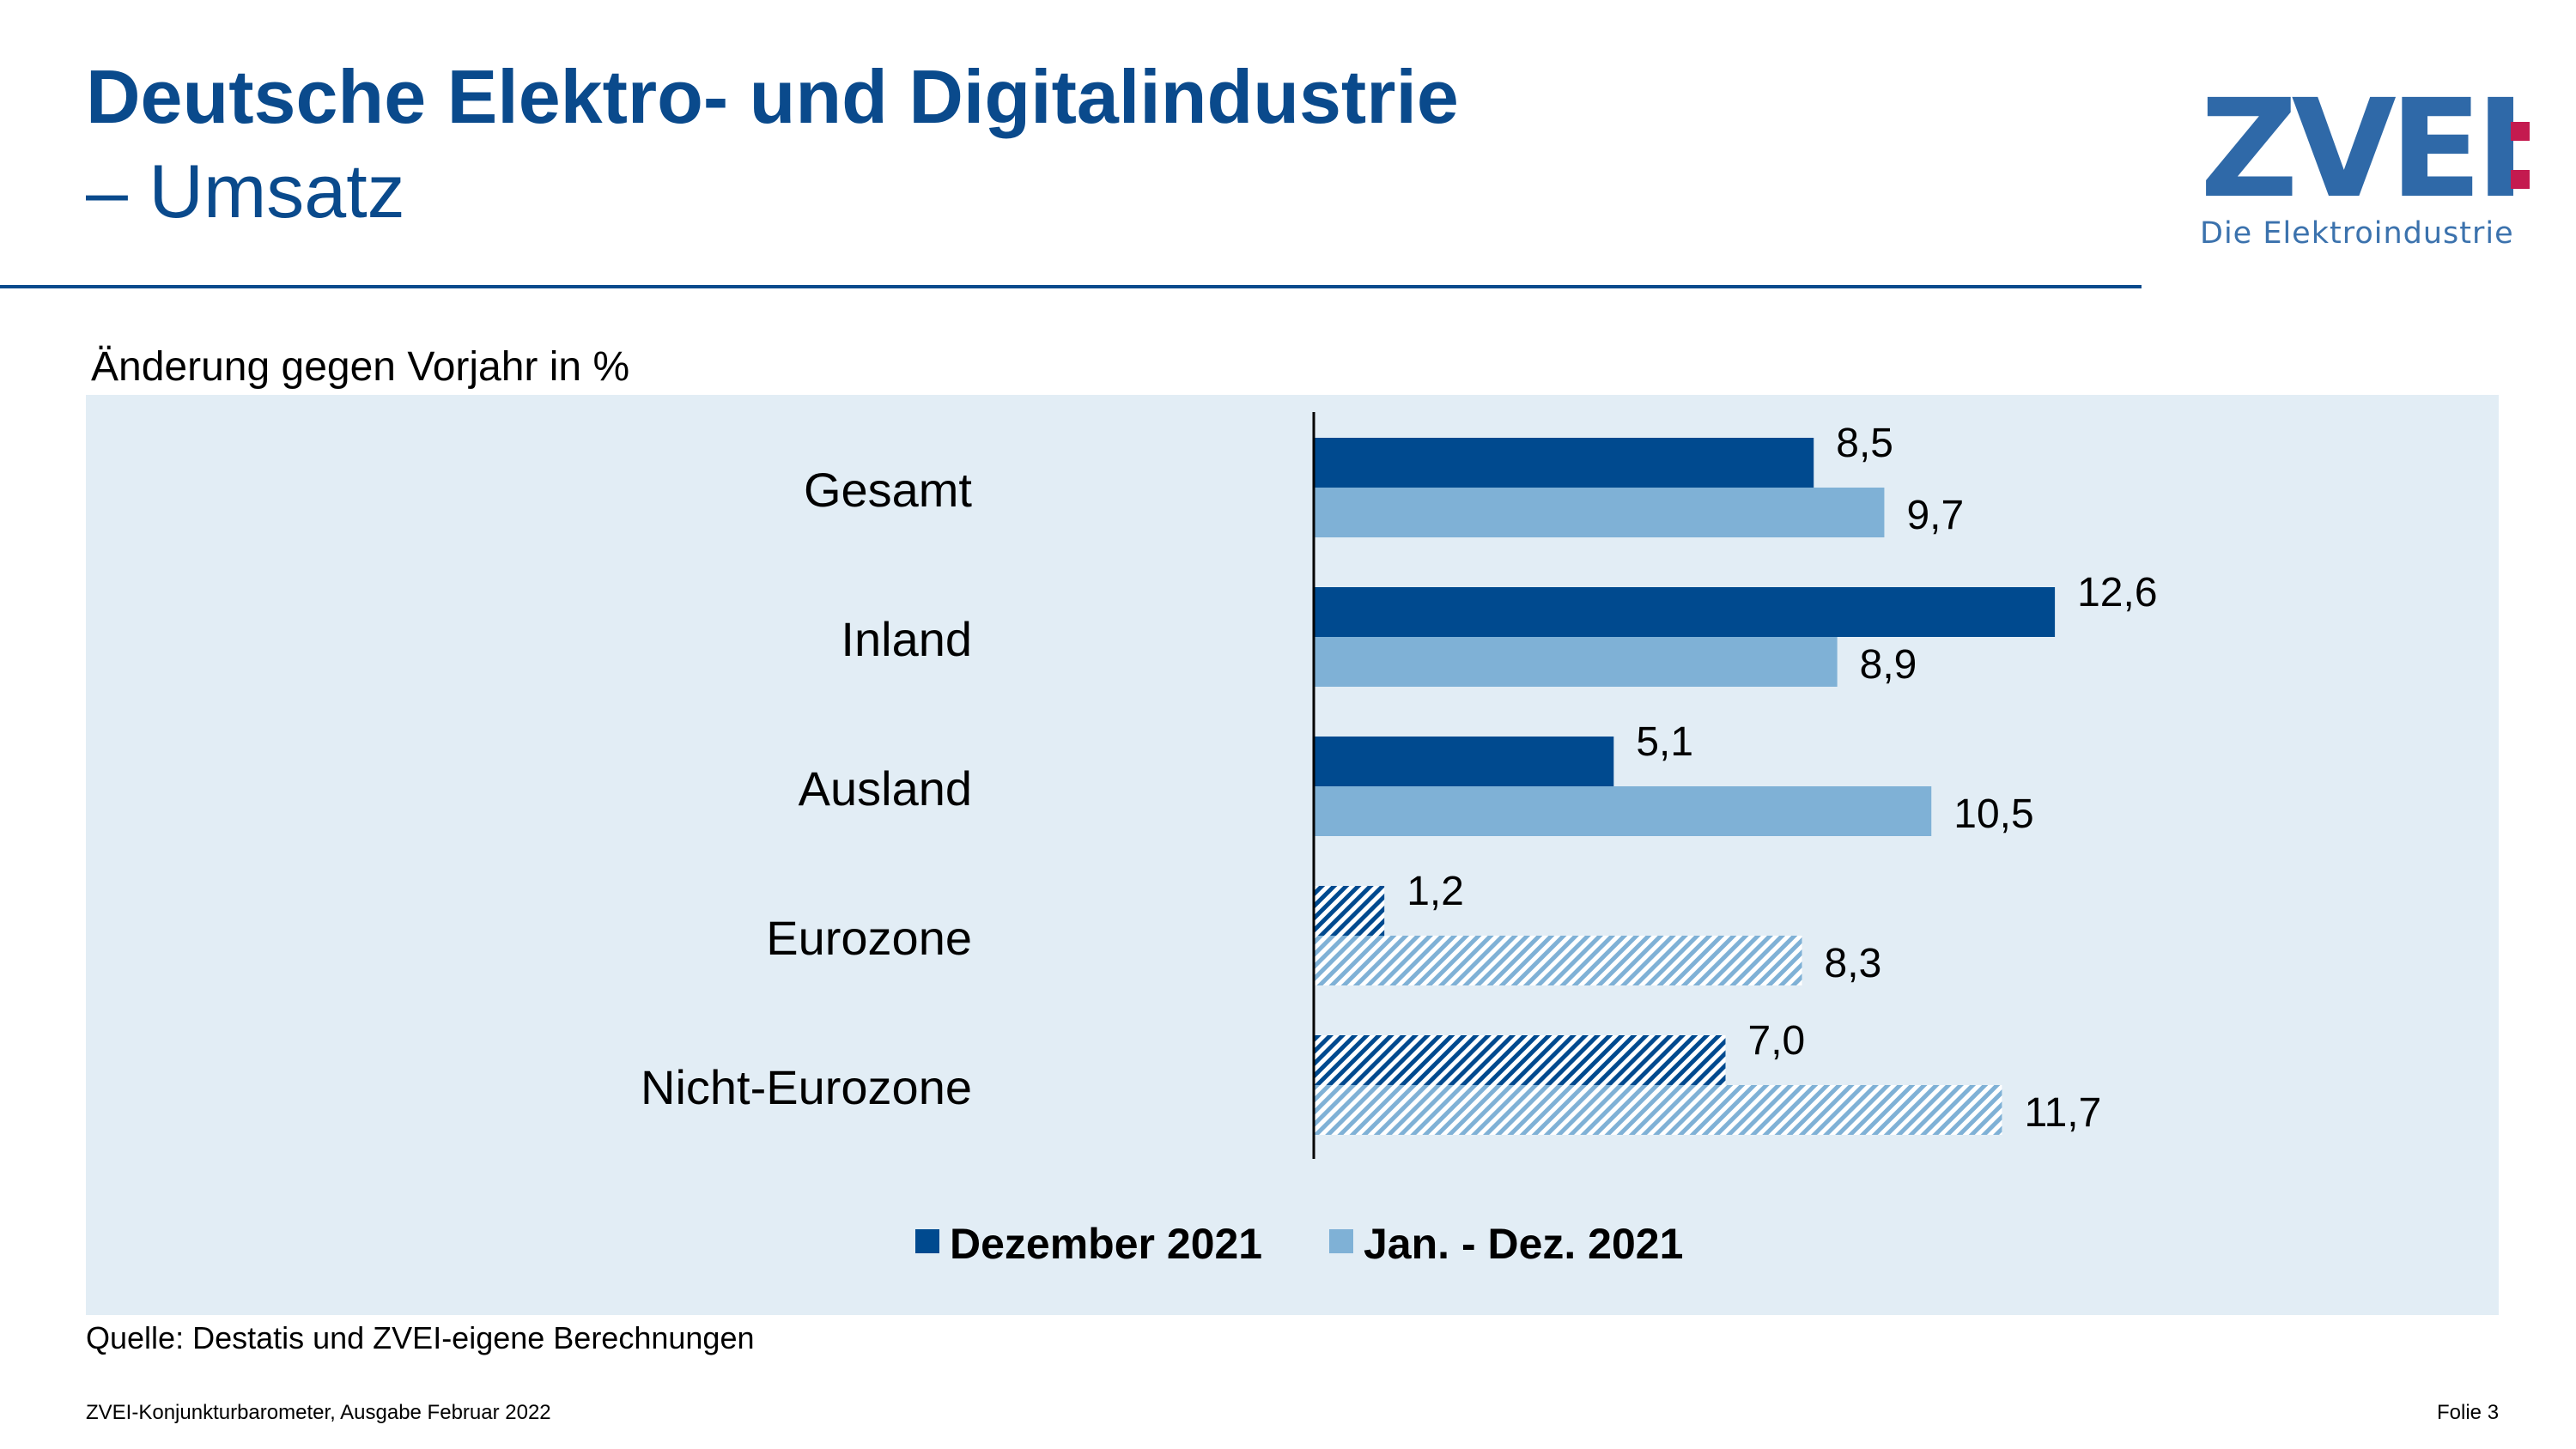  What do you see at coordinates (2117, 592) in the screenshot?
I see `data-label: 12,6` at bounding box center [2117, 592].